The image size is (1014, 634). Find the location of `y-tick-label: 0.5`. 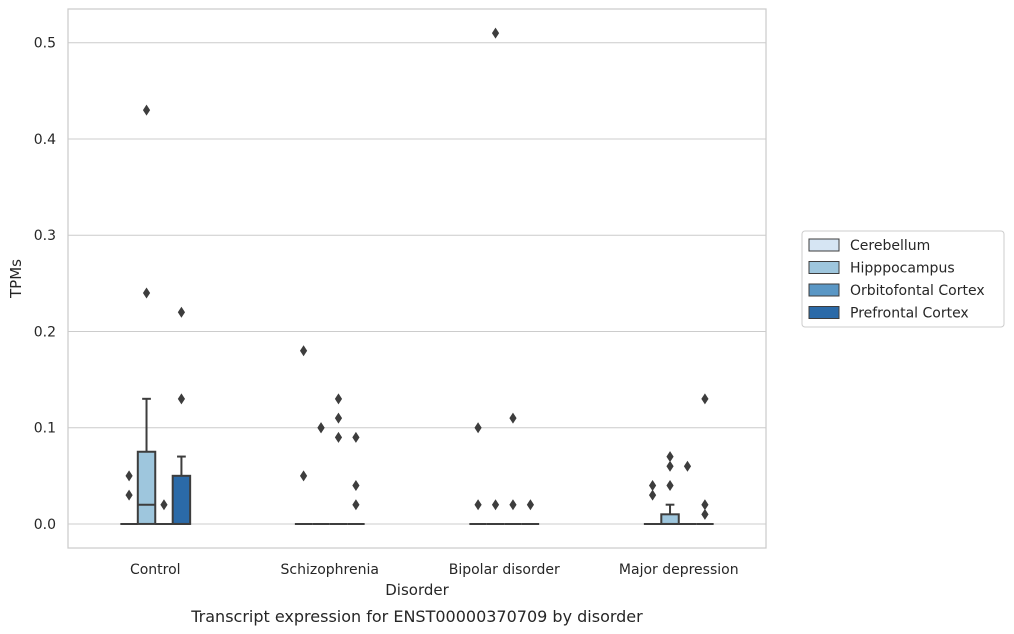

y-tick-label: 0.5 is located at coordinates (45, 44).